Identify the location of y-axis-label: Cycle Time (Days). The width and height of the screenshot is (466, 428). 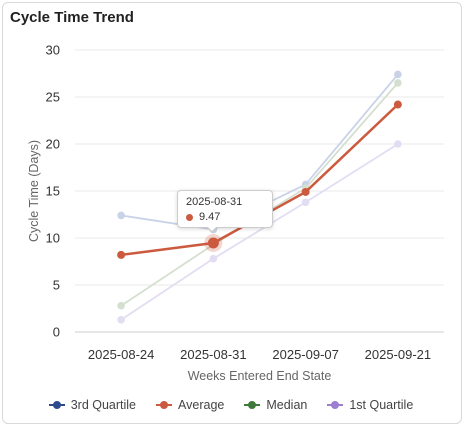
(34, 191).